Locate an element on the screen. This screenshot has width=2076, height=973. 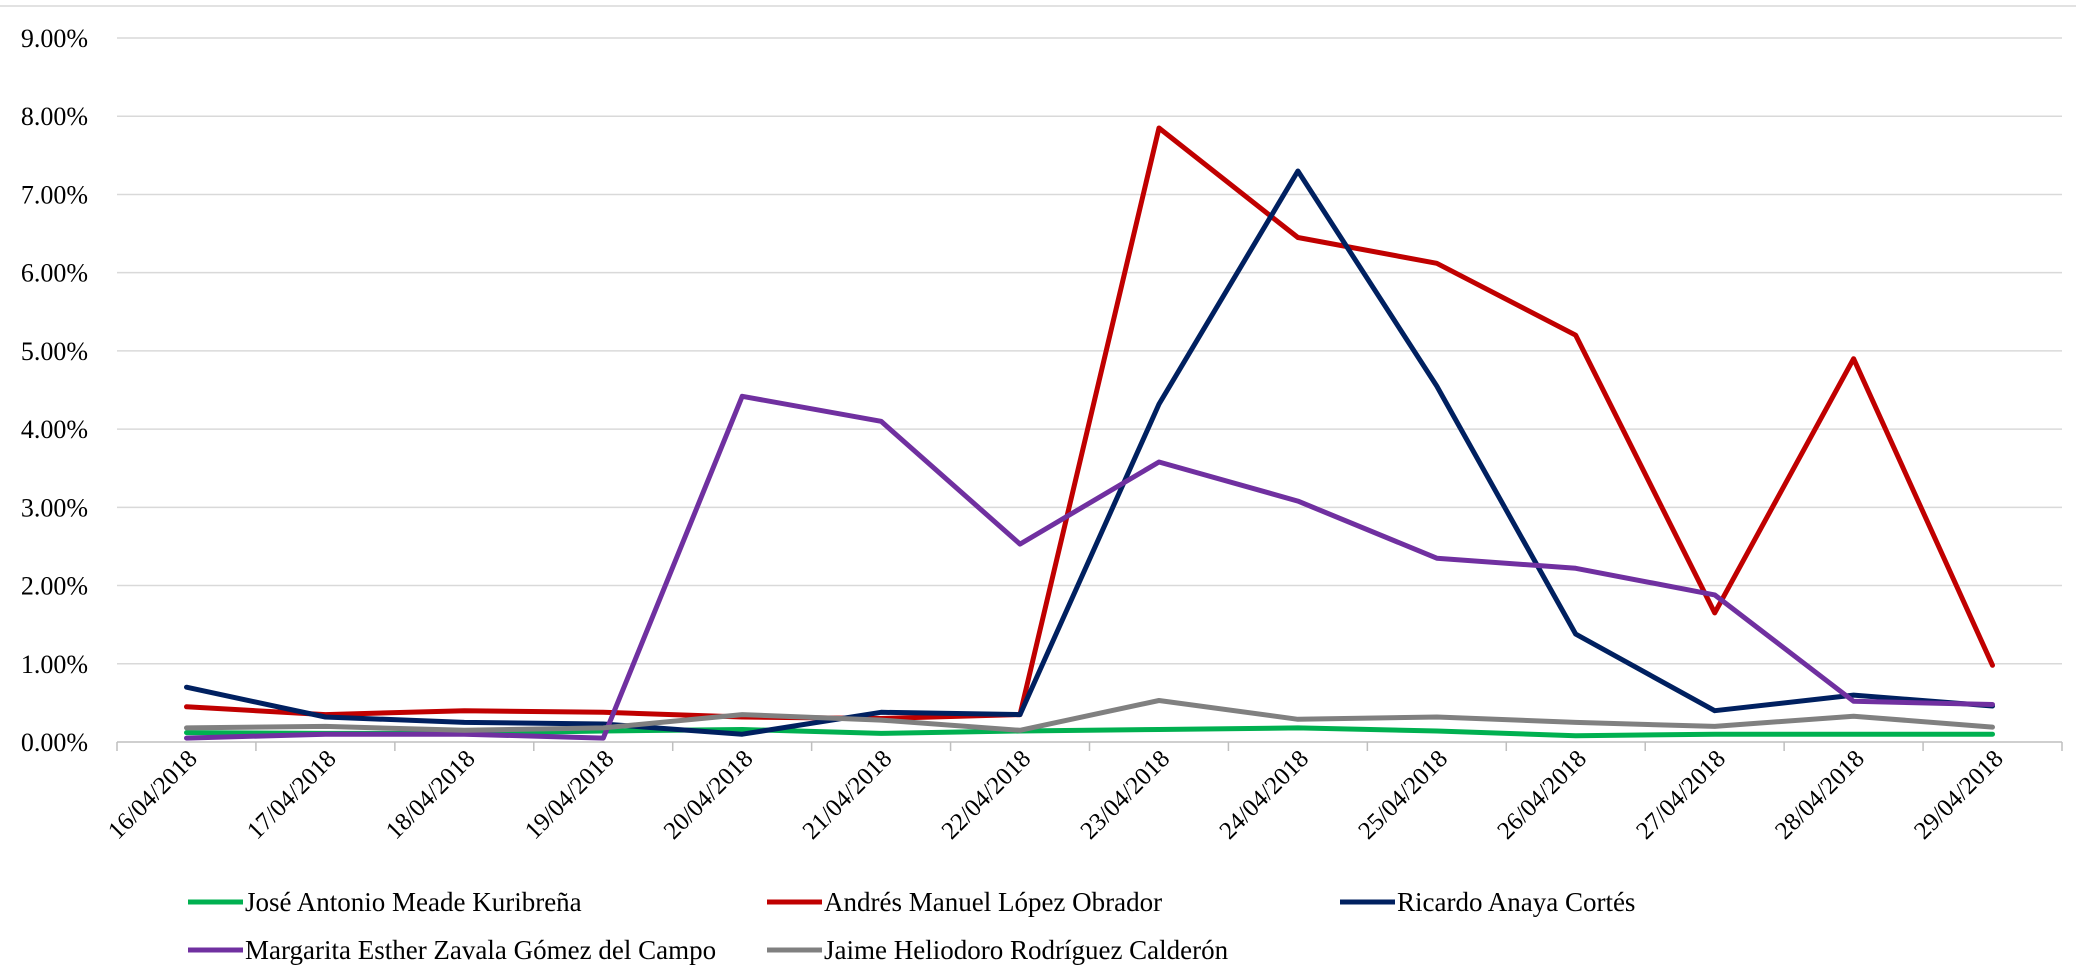
y-tick-label: 9.00% is located at coordinates (54, 38).